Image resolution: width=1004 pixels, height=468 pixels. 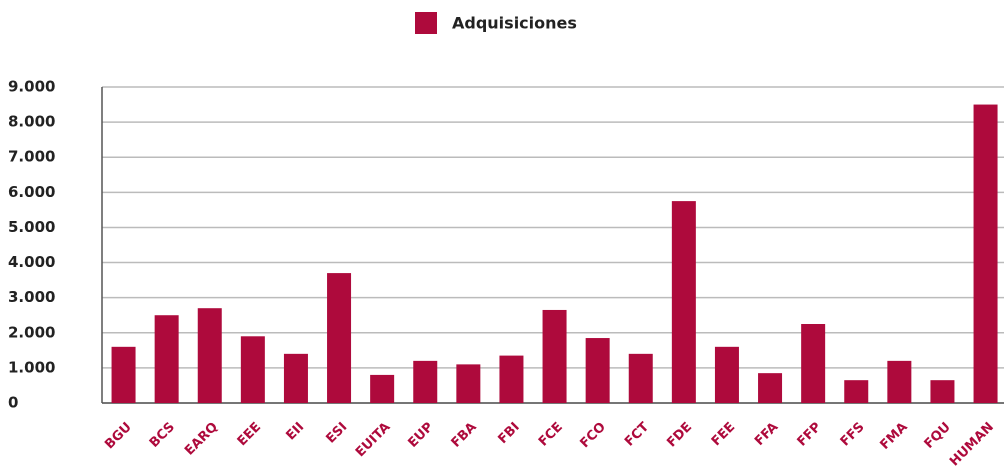 What do you see at coordinates (201, 439) in the screenshot?
I see `x-tick-label: EARQ` at bounding box center [201, 439].